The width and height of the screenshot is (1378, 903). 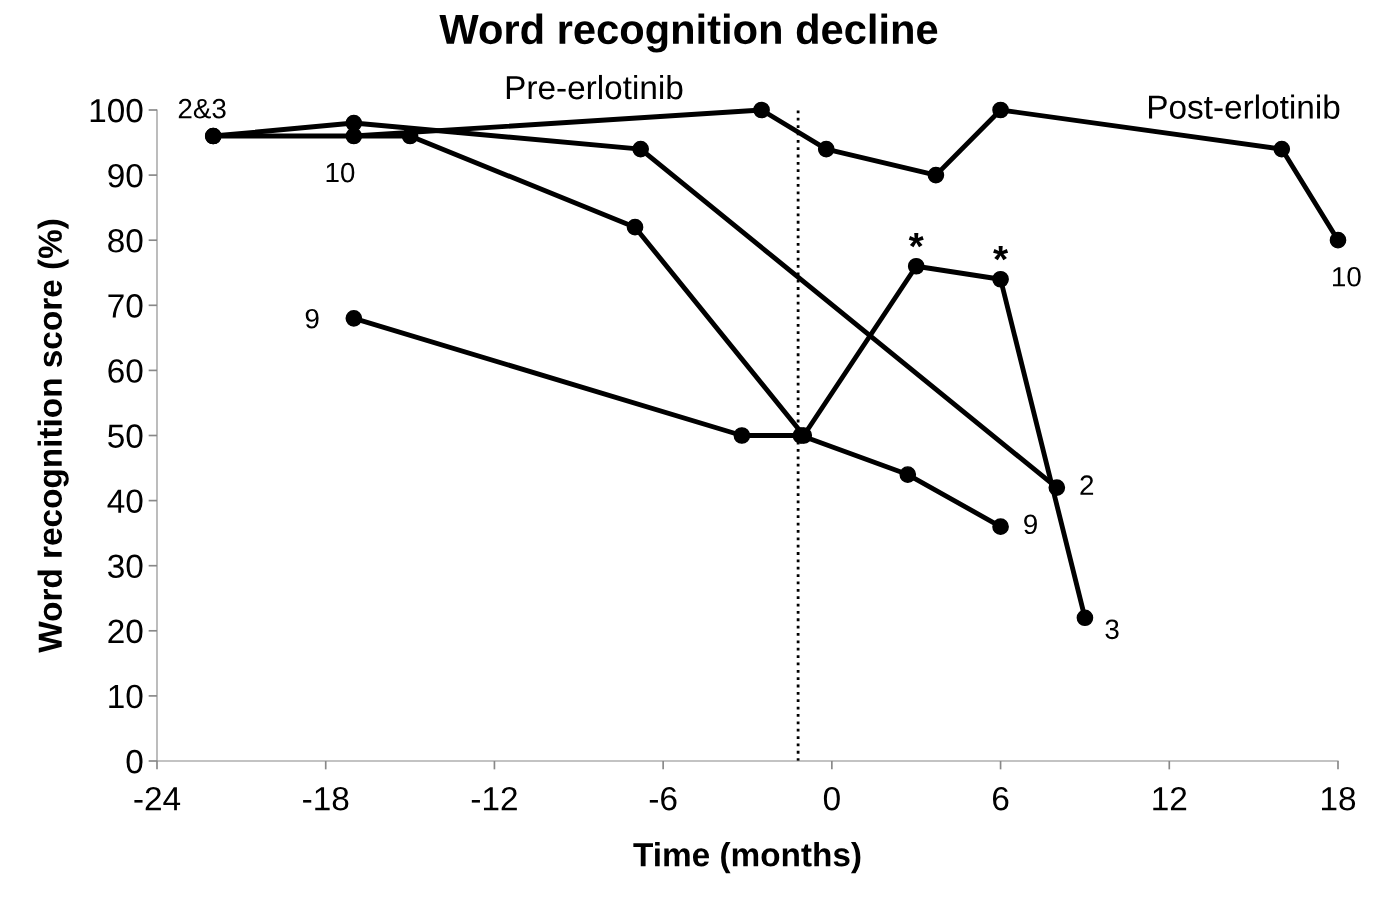 What do you see at coordinates (494, 798) in the screenshot?
I see `x-tick-label: -12` at bounding box center [494, 798].